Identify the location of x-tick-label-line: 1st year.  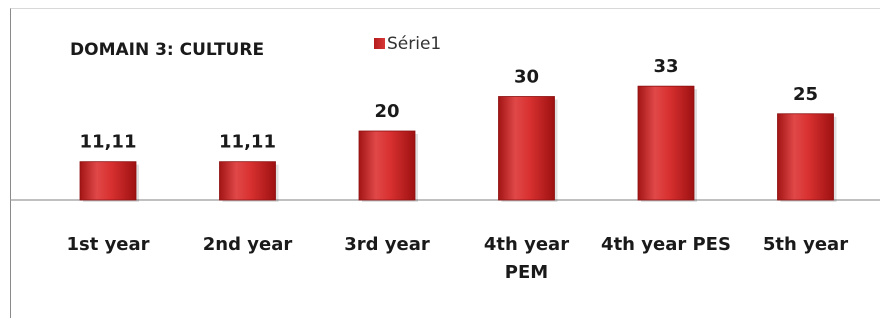
(107, 244).